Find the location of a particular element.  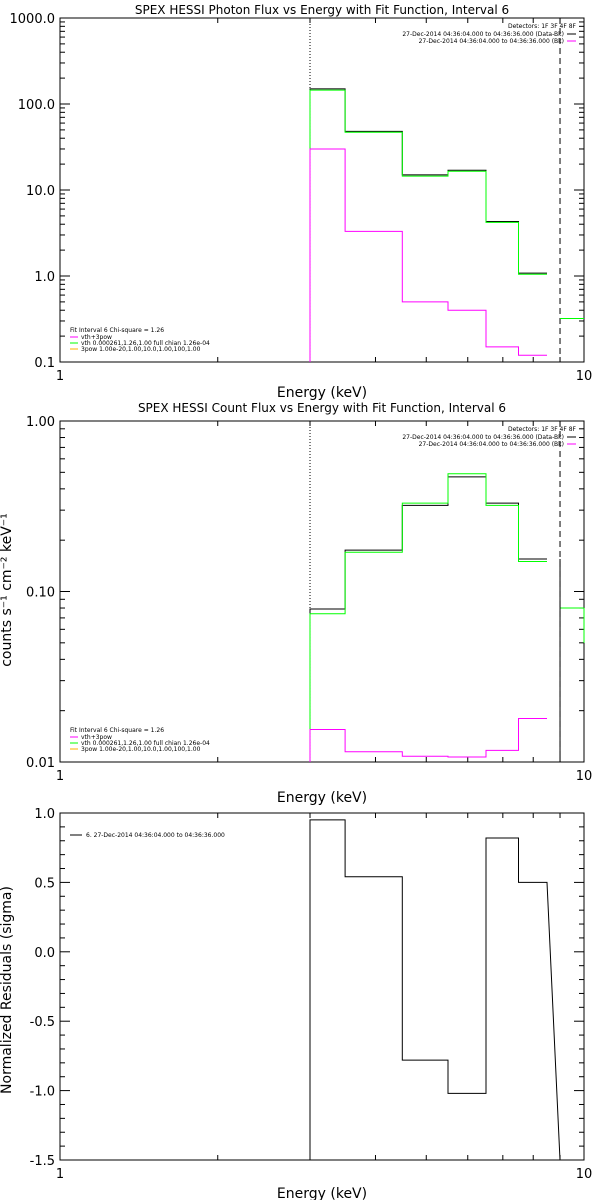

panel1-y-tick-label: 1.00 is located at coordinates (40, 422).